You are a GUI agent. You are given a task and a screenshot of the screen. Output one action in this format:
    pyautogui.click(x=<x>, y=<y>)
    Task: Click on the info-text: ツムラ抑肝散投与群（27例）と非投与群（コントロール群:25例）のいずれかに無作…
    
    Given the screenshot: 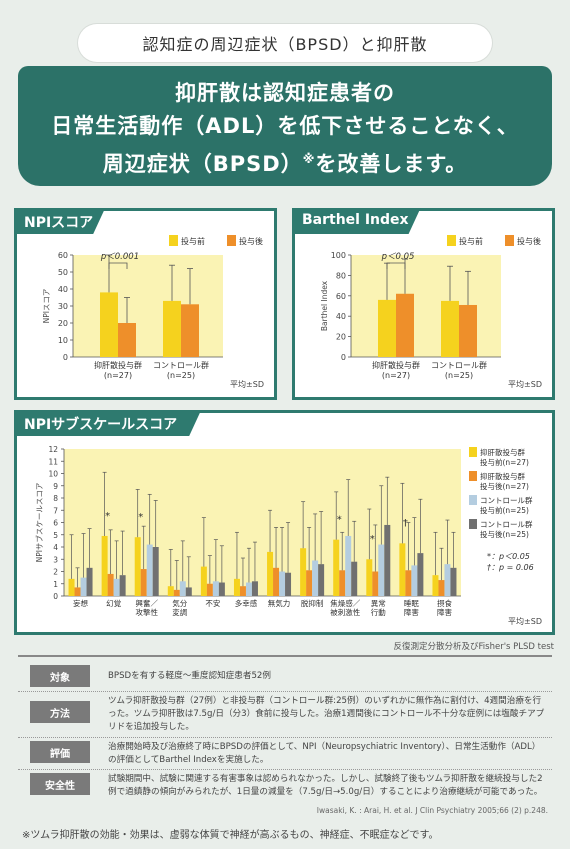 What is the action you would take?
    pyautogui.click(x=326, y=714)
    